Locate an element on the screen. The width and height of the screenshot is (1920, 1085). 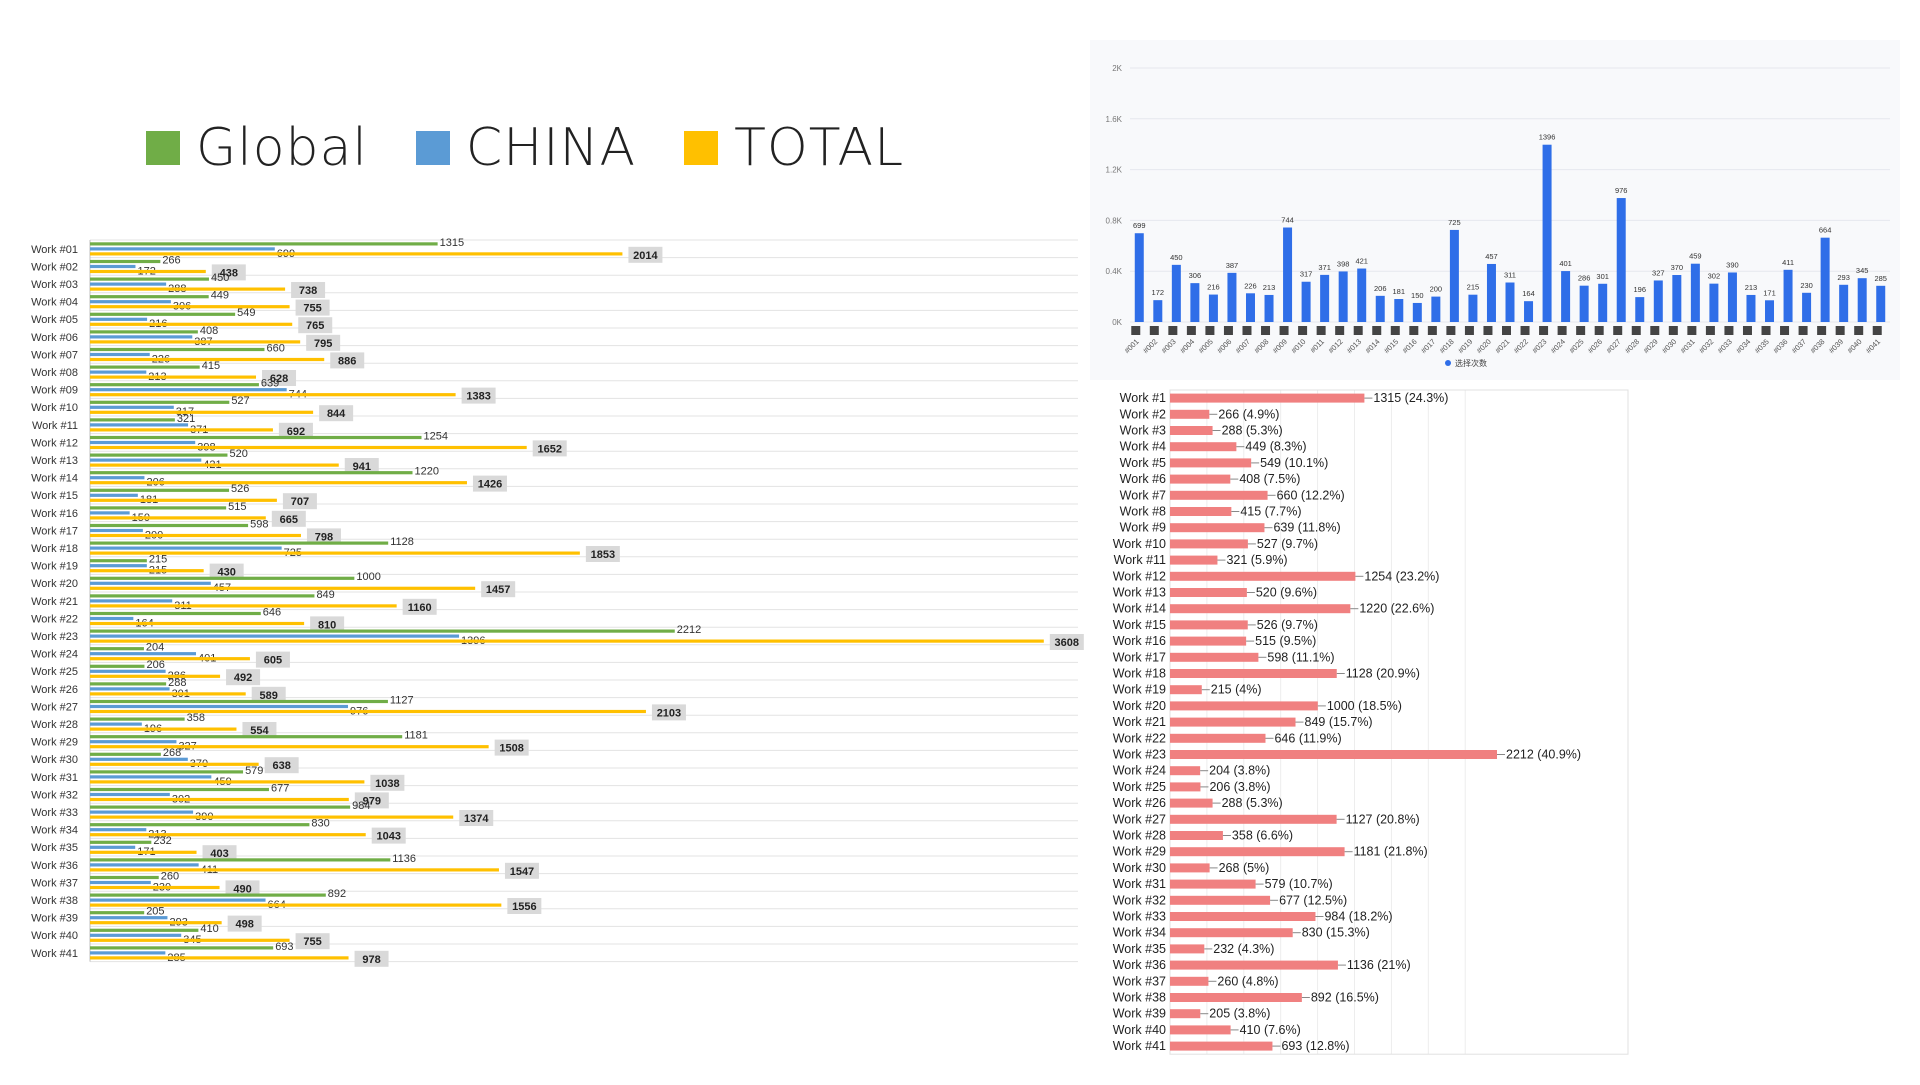
data-label-global: 449 is located at coordinates (220, 296).